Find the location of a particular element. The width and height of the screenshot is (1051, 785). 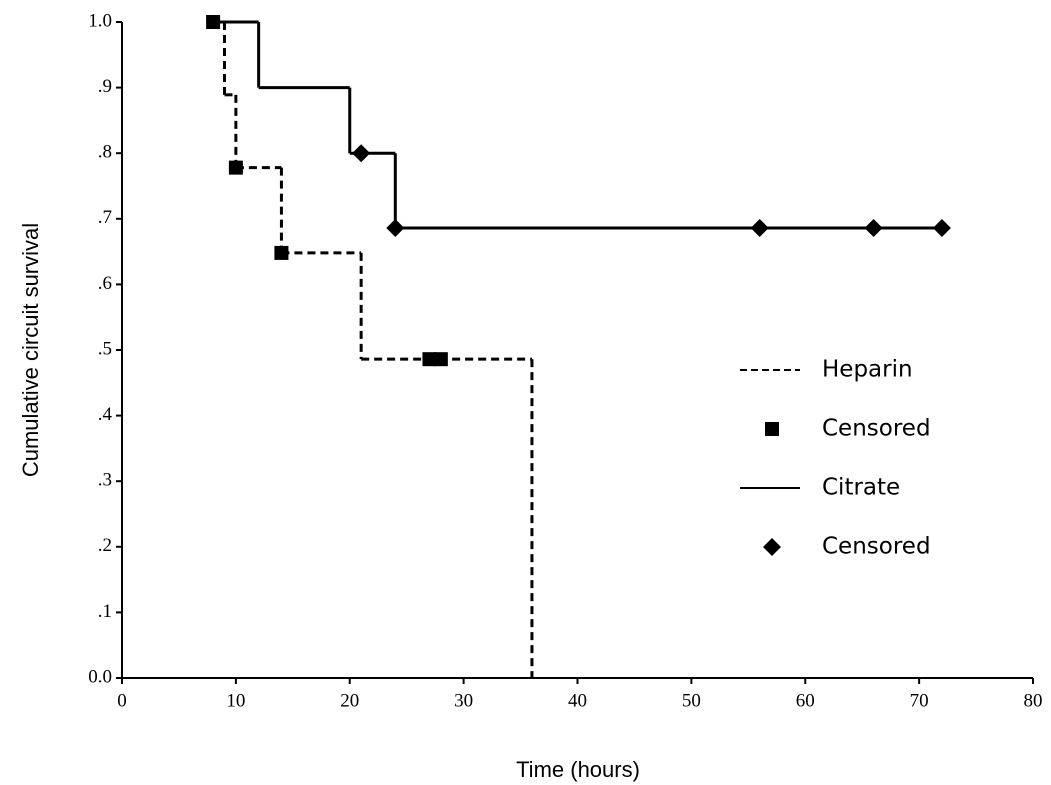

legend-label: Citrate is located at coordinates (861, 488).